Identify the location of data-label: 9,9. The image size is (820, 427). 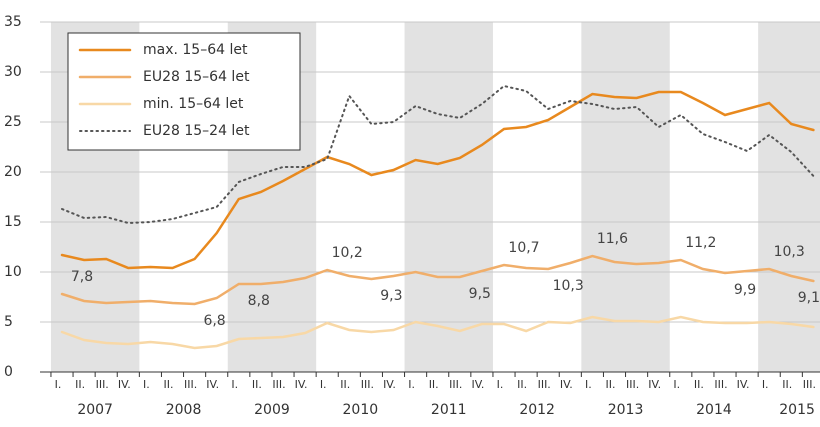
(745, 290).